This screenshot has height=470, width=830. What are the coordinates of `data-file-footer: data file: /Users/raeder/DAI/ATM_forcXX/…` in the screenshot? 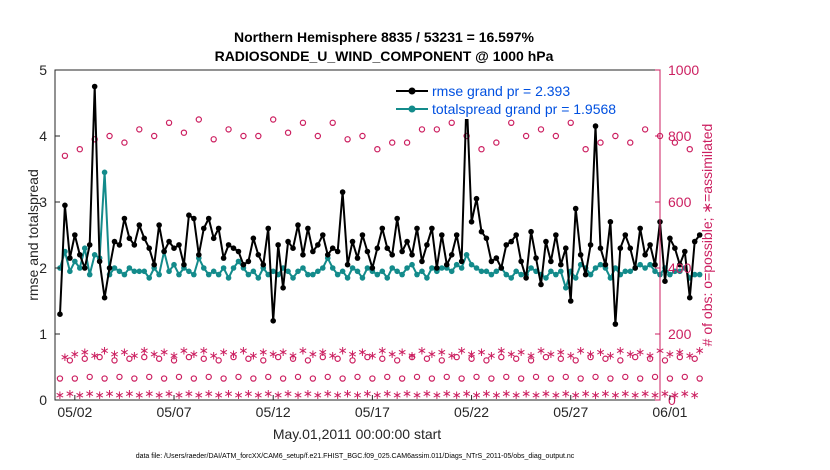 It's located at (355, 456).